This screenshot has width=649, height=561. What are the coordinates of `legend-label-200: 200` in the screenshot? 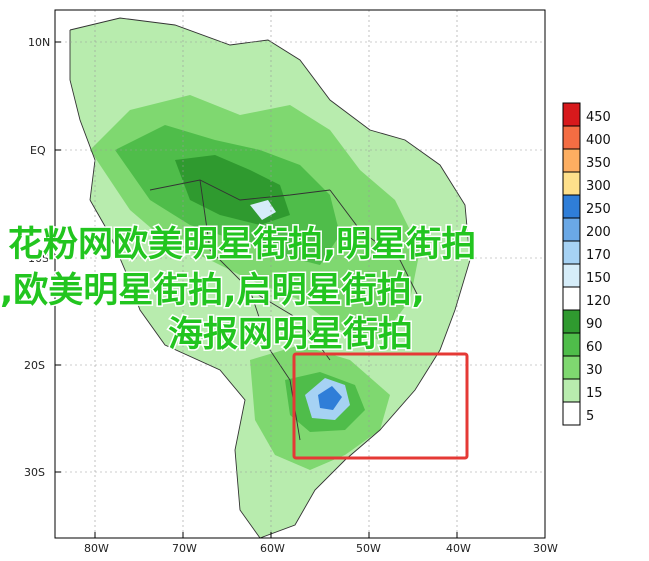 It's located at (598, 232).